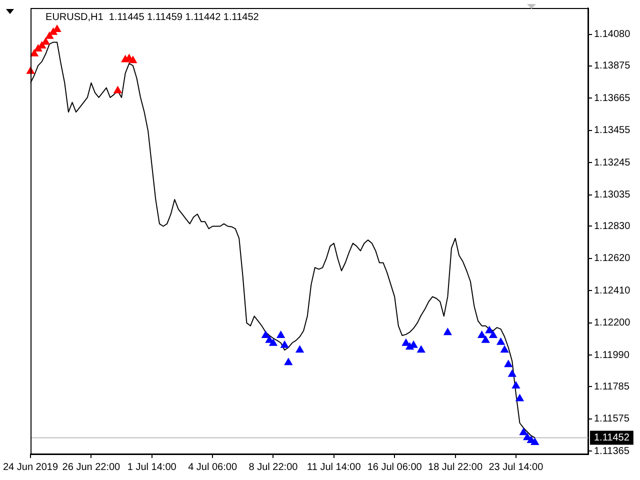 This screenshot has height=480, width=640. I want to click on x-tick-label: 18 Jul 22:00, so click(455, 467).